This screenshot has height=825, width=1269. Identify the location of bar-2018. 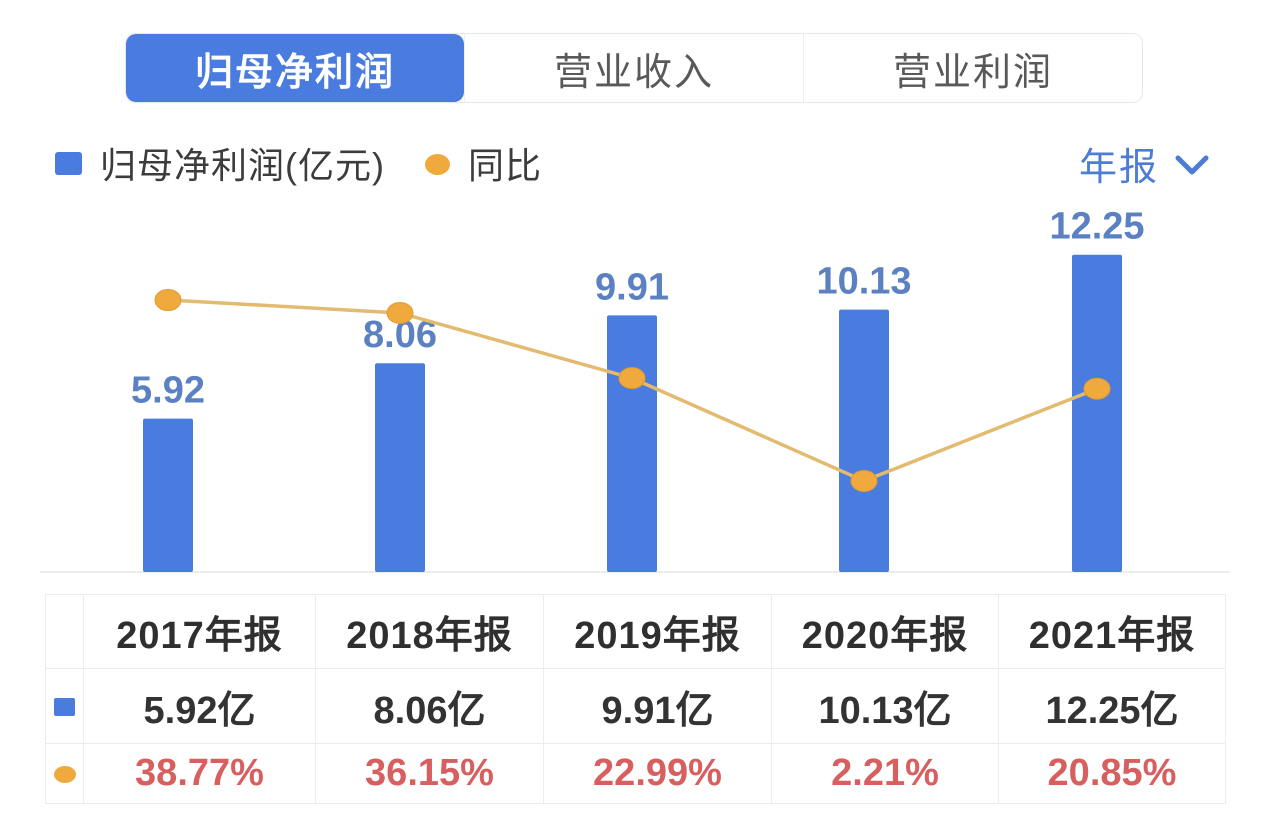
(400, 467).